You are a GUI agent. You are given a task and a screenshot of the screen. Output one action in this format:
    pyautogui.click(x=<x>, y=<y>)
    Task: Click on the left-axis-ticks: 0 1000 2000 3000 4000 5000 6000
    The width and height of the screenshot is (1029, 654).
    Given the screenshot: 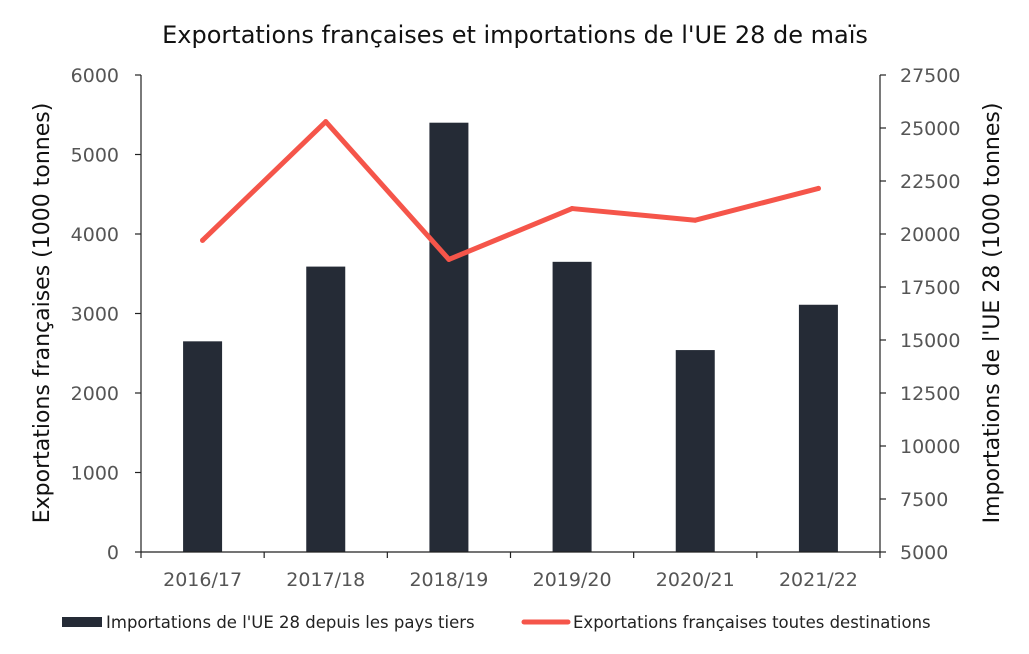 What is the action you would take?
    pyautogui.click(x=106, y=314)
    